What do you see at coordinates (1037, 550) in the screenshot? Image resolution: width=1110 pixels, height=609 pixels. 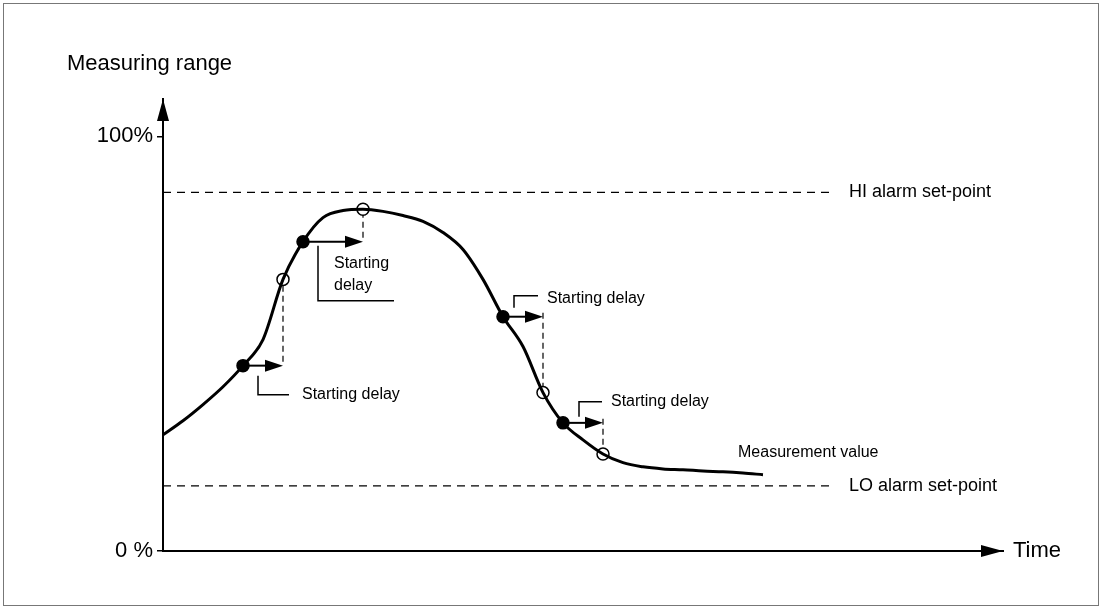 I see `x-axis-title: Time` at bounding box center [1037, 550].